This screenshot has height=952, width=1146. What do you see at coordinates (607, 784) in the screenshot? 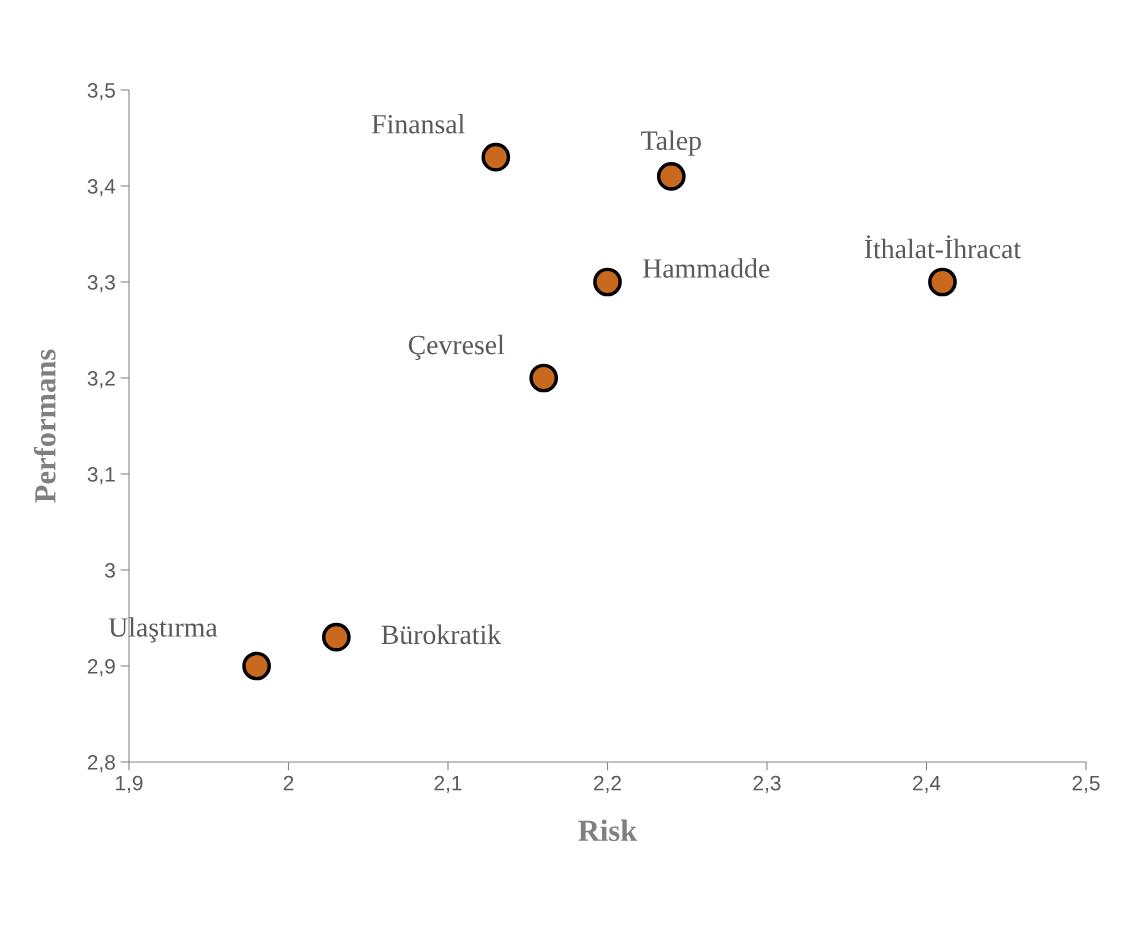
I see `x-tick-label: 2,2` at bounding box center [607, 784].